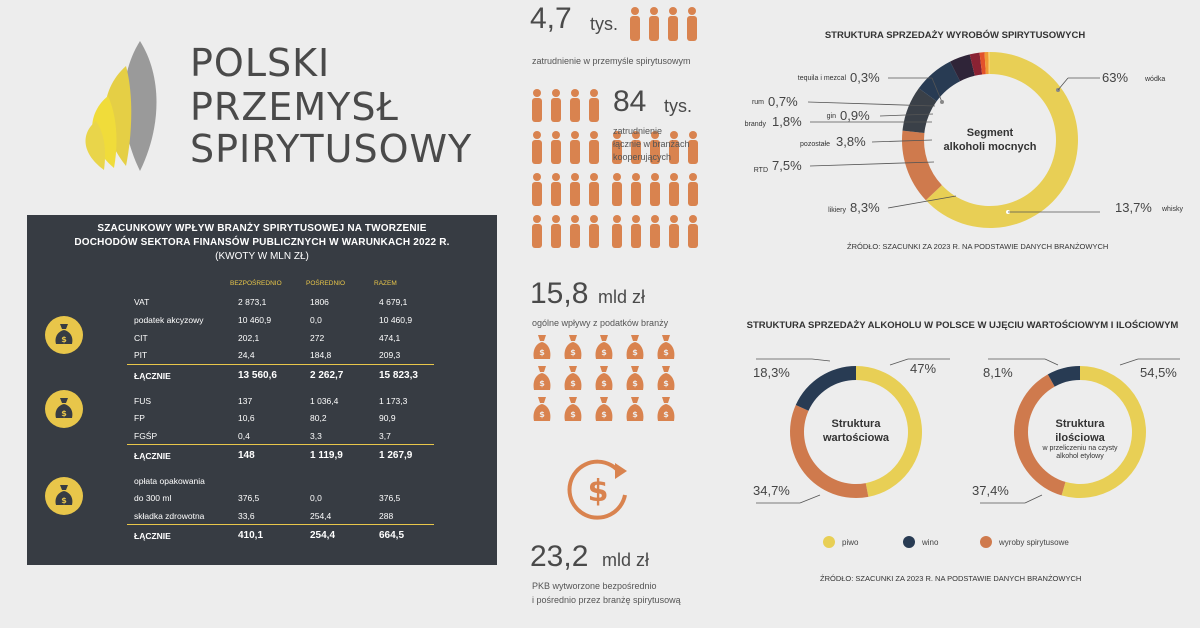  Describe the element at coordinates (990, 490) in the screenshot. I see `slice-value: 37,4%` at that location.